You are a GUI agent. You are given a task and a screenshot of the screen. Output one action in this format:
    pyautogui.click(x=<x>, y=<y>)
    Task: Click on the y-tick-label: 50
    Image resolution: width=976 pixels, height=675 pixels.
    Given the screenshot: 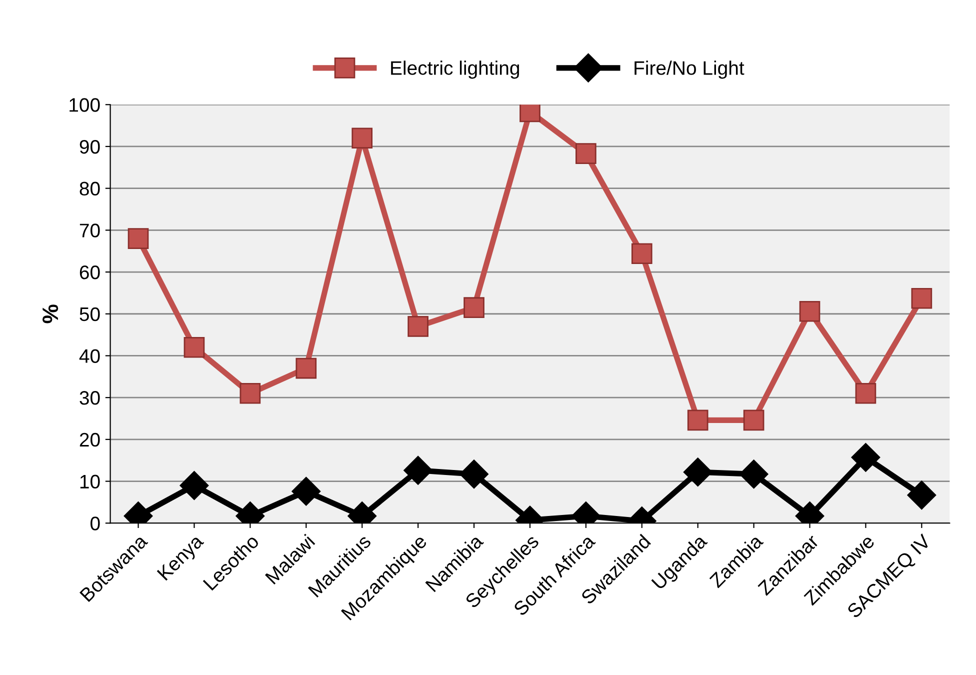 What is the action you would take?
    pyautogui.click(x=90, y=314)
    